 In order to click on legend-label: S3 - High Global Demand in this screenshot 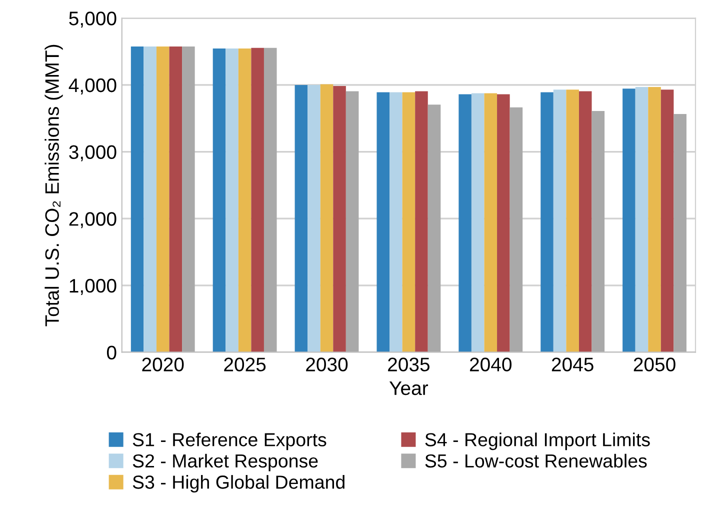, I will do `click(238, 484)`.